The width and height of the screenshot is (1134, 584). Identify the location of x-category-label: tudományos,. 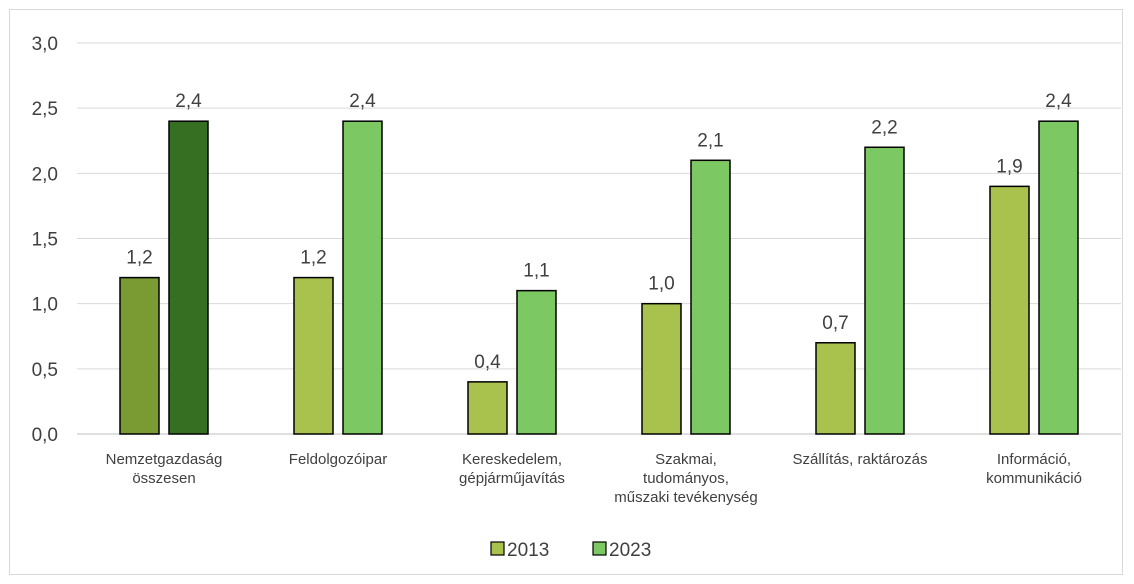
(686, 478).